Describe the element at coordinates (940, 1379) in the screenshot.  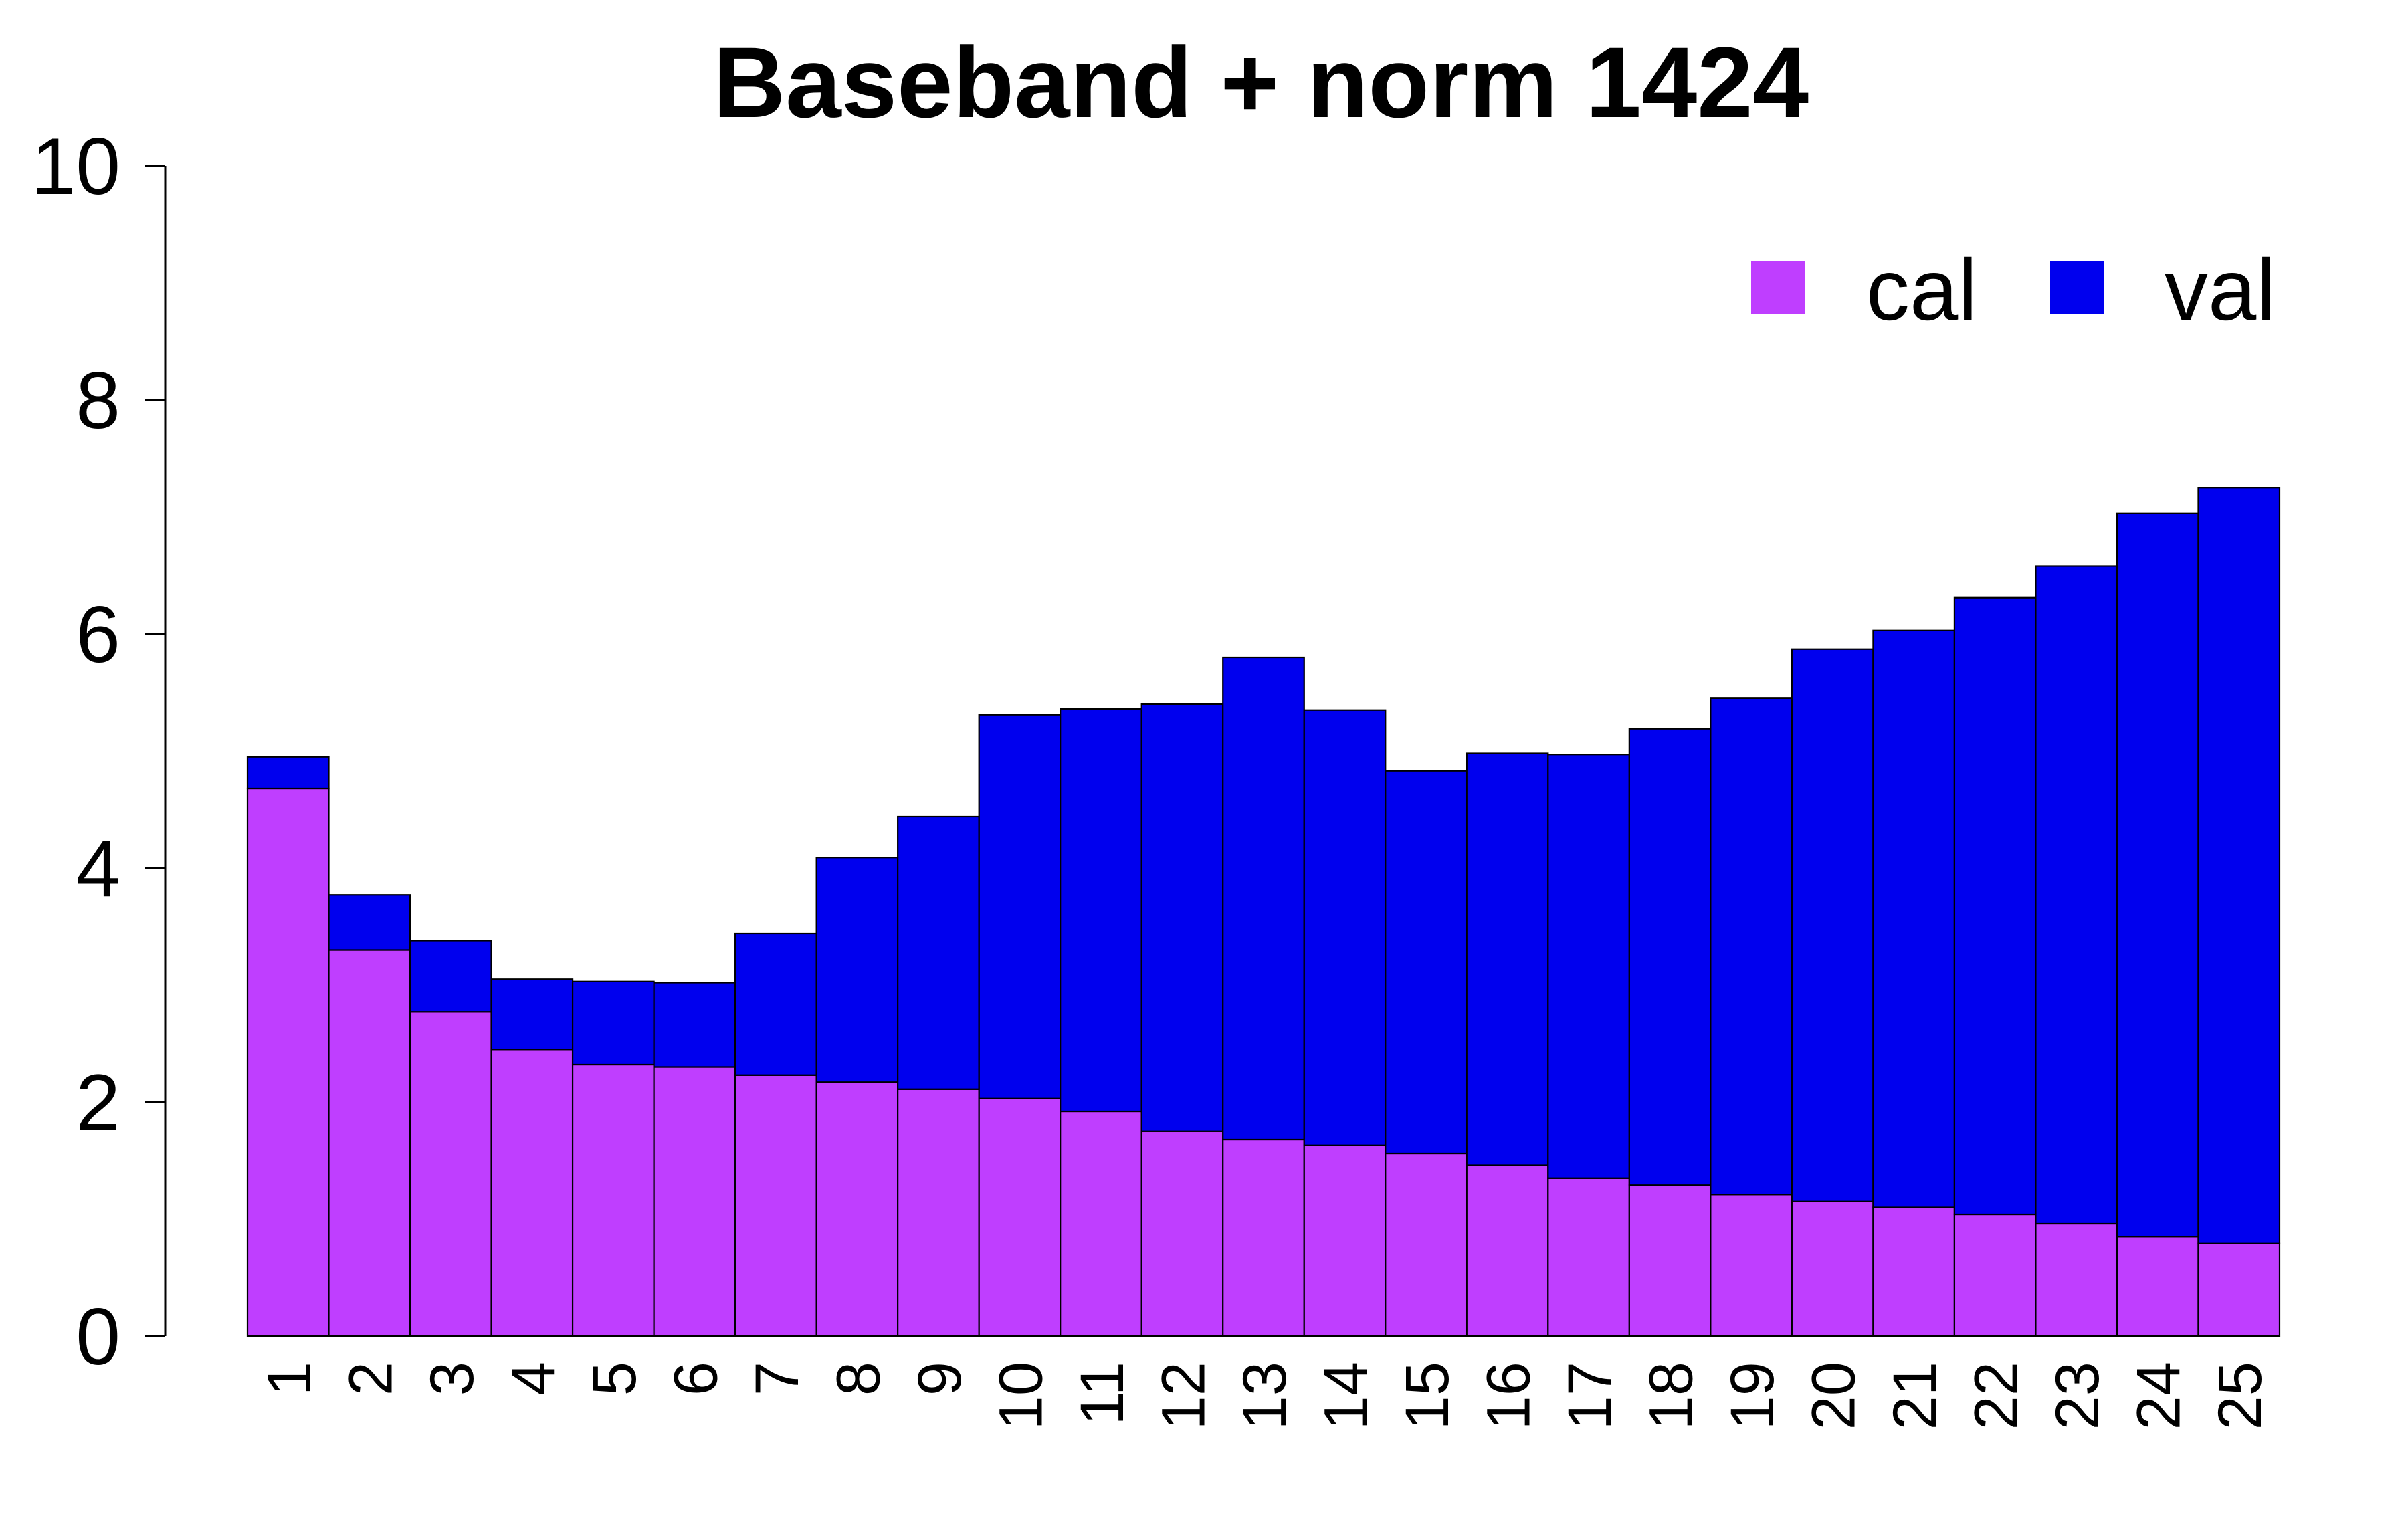
I see `x-tick-label: 9` at that location.